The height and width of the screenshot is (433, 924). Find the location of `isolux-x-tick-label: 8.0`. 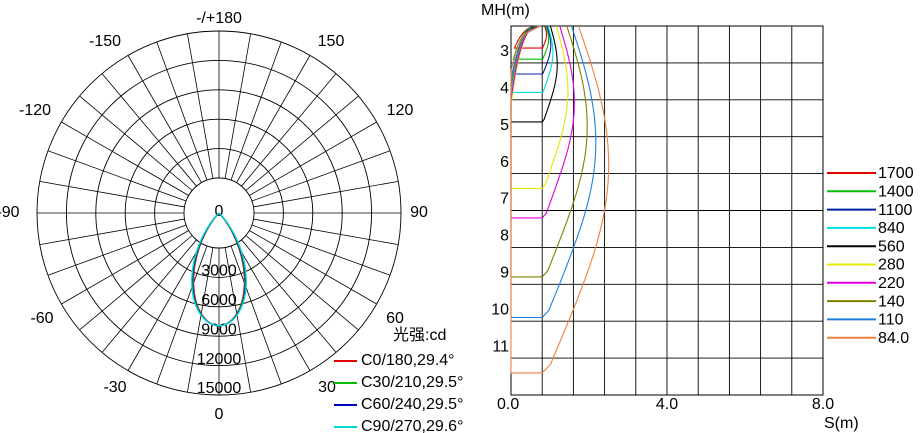

isolux-x-tick-label: 8.0 is located at coordinates (823, 404).